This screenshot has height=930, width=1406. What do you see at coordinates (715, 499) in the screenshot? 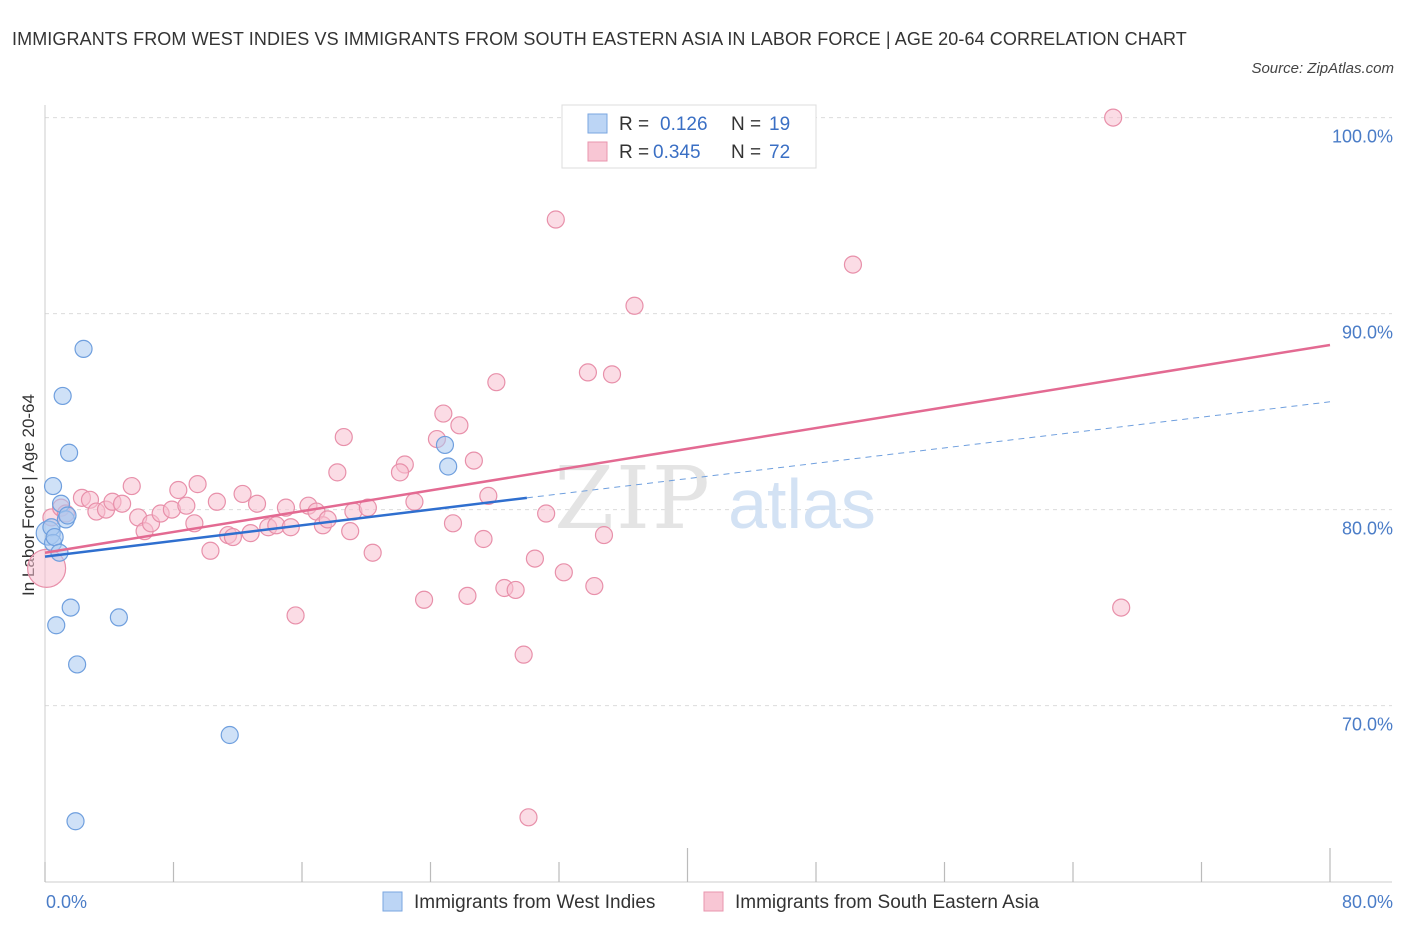
I see `watermark: ZIP atlas` at bounding box center [715, 499].